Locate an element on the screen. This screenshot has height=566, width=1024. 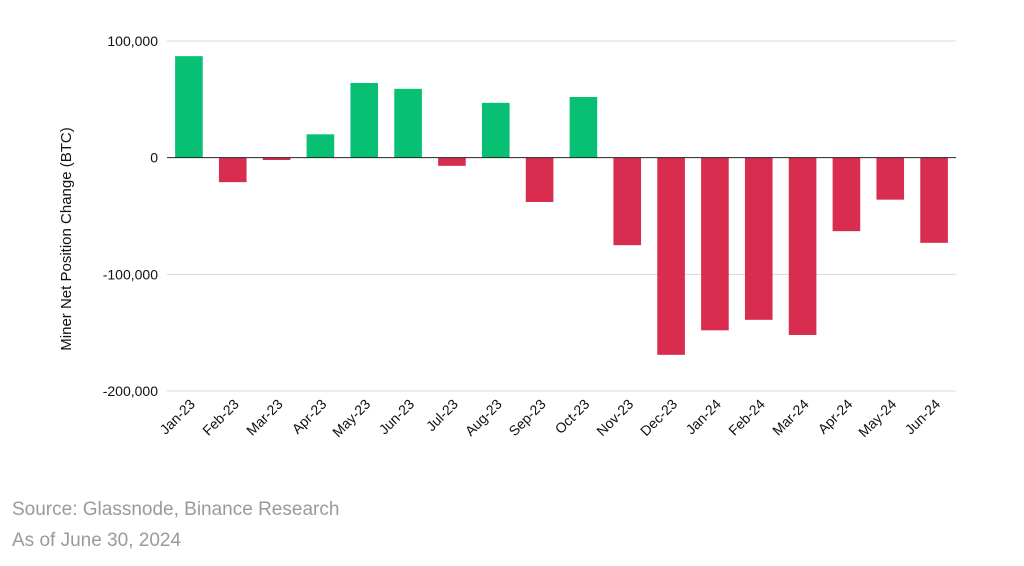
x-tick-label: Oct-23 is located at coordinates (572, 416).